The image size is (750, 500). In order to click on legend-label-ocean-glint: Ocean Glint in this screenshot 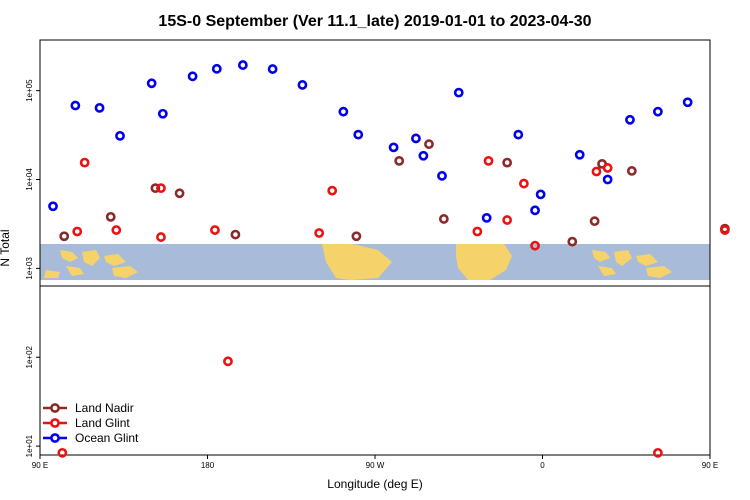, I will do `click(107, 438)`.